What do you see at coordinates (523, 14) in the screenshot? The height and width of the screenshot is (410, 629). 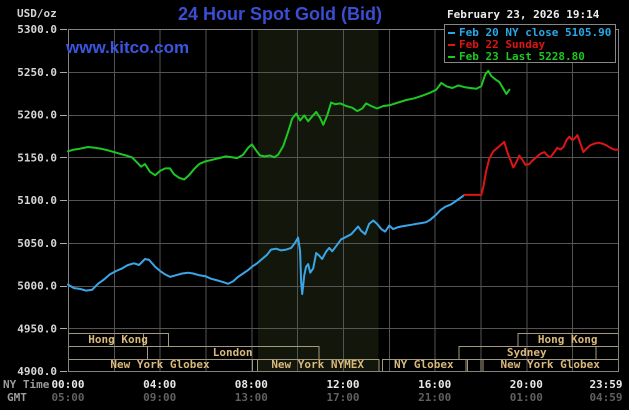 I see `datetime-label: February 23, 2026 19:14` at bounding box center [523, 14].